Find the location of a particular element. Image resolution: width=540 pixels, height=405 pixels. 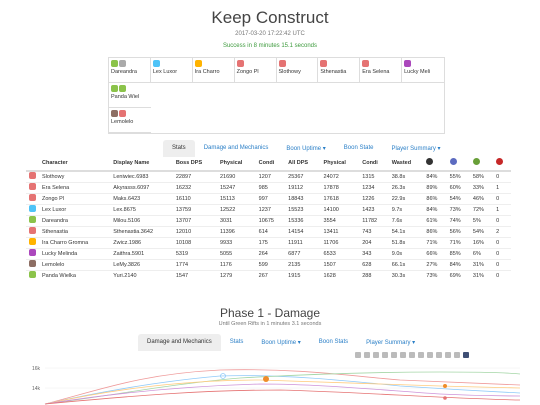

zoom-icon is located at coordinates (367, 355).